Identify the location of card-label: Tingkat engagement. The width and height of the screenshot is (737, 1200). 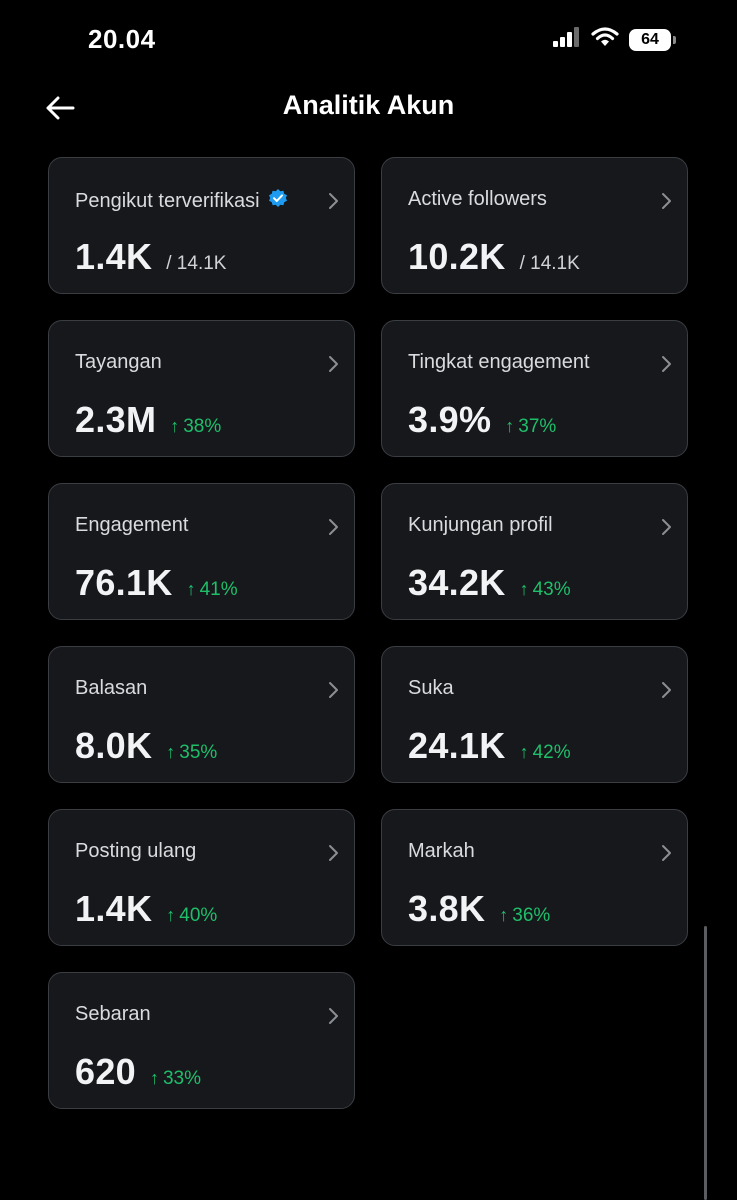
(499, 362).